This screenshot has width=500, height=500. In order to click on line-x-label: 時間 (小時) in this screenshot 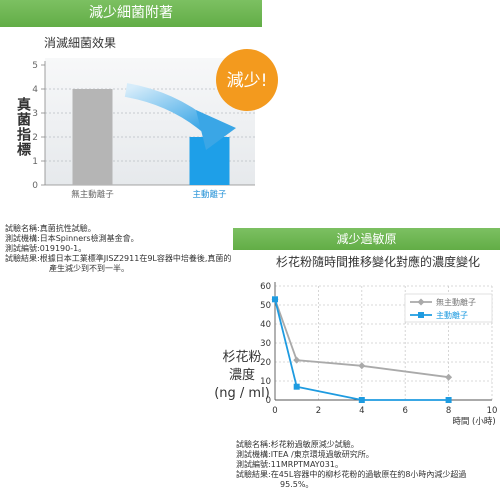, I will do `click(473, 421)`.